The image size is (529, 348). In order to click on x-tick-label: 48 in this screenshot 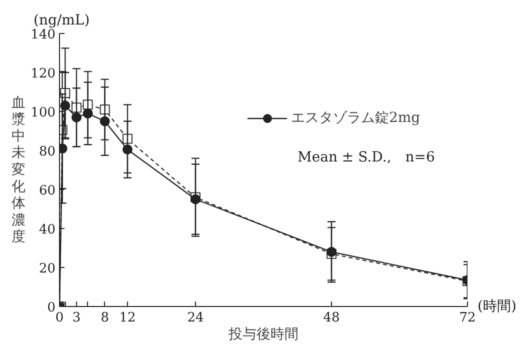, I will do `click(331, 318)`.